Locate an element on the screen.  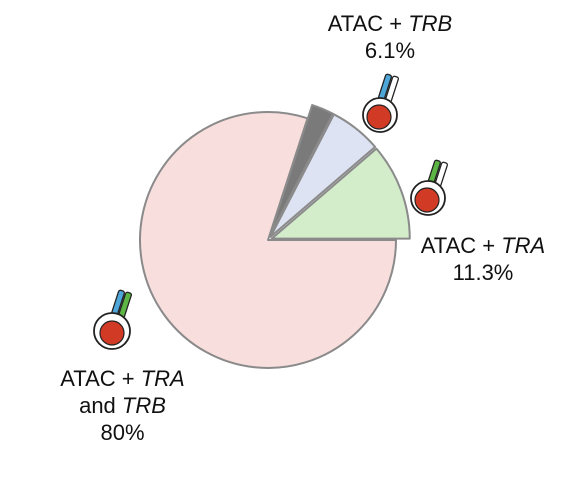
cell-icon-tra is located at coordinates (429, 187).